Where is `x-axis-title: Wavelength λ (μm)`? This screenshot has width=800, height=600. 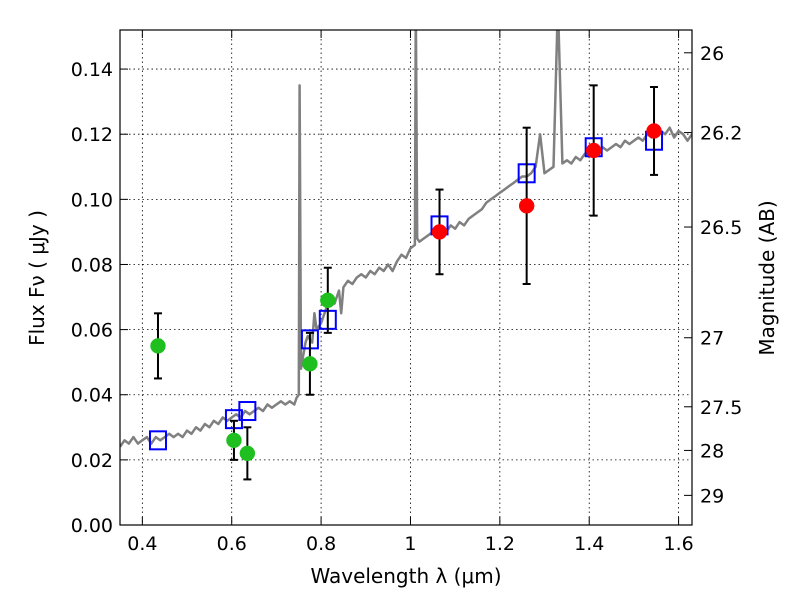
x-axis-title: Wavelength λ (μm) is located at coordinates (405, 576).